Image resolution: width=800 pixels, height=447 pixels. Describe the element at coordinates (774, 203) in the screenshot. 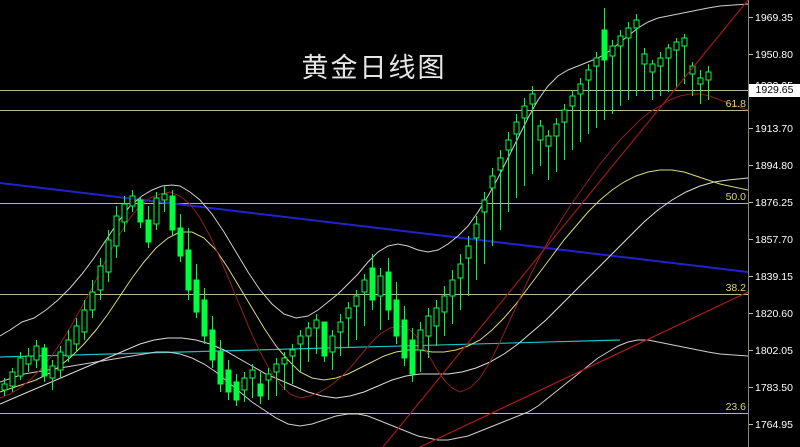

I see `price-axis-tick: 1876.25` at that location.